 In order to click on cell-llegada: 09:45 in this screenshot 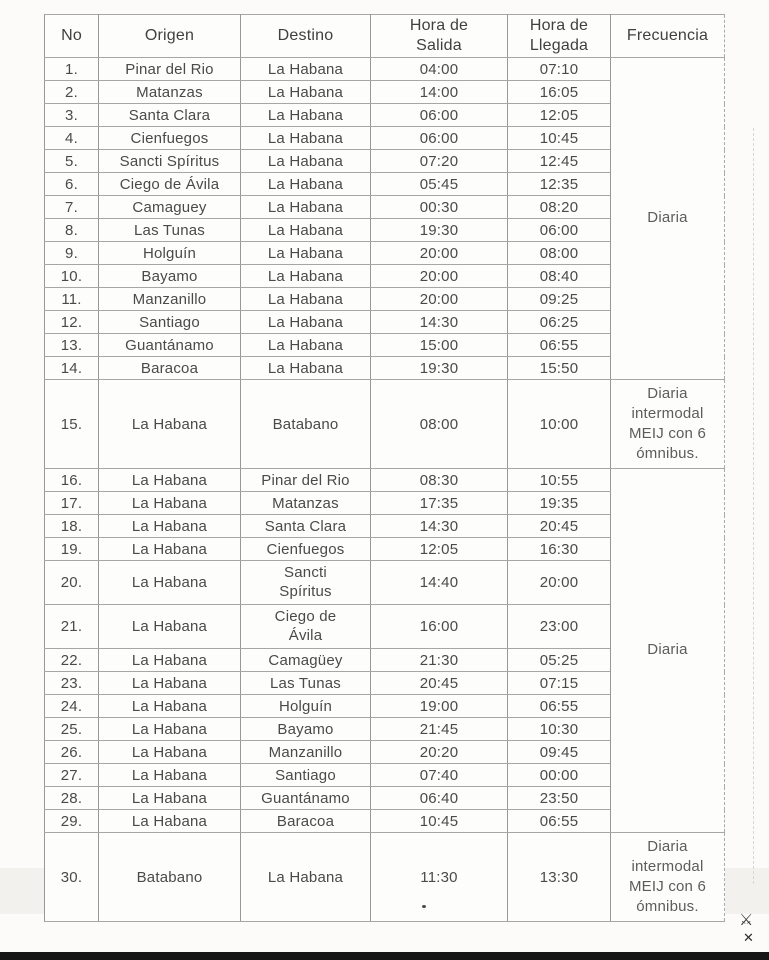, I will do `click(559, 752)`.